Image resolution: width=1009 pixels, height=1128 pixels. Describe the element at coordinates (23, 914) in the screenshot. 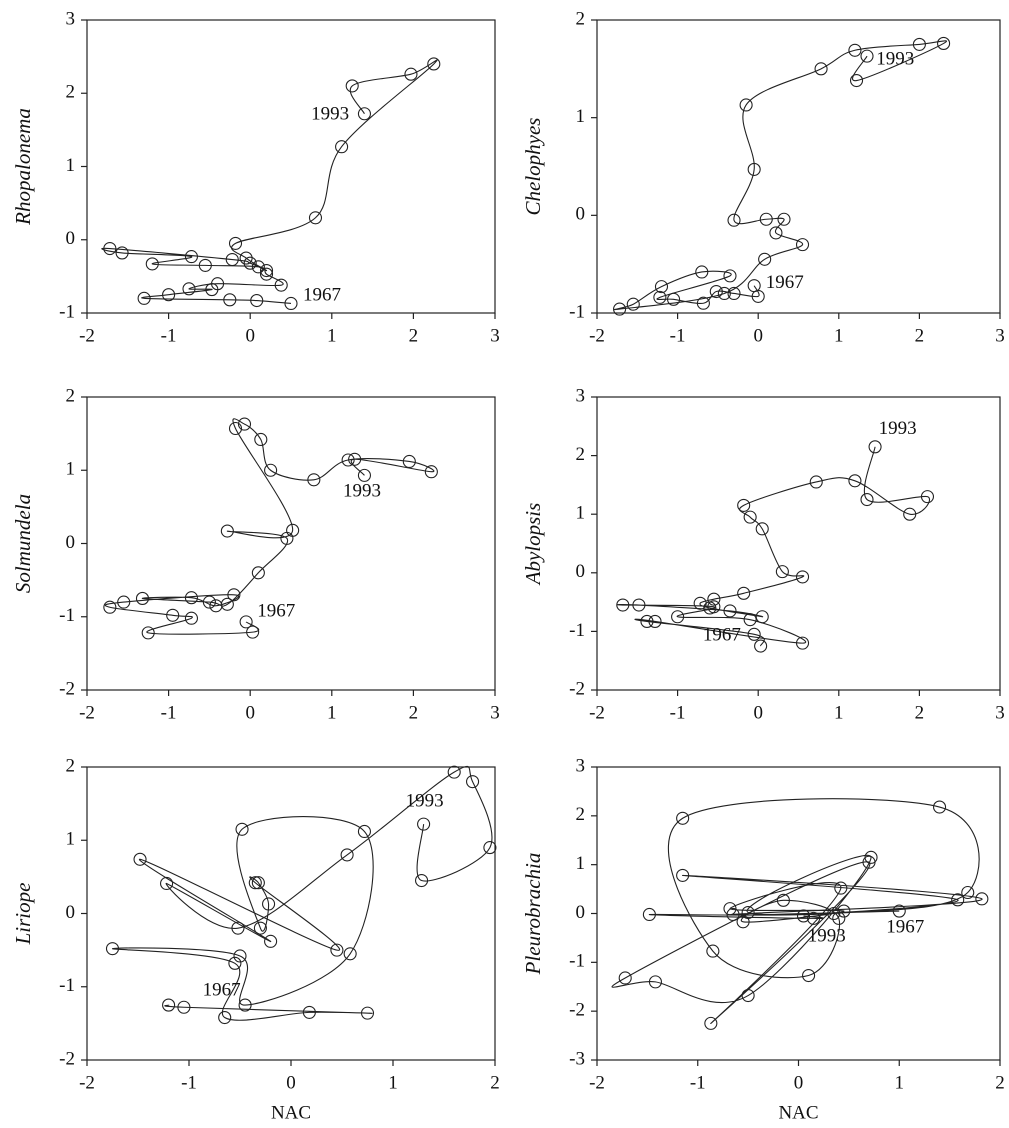

I see `y-axis-label: Liriope` at that location.